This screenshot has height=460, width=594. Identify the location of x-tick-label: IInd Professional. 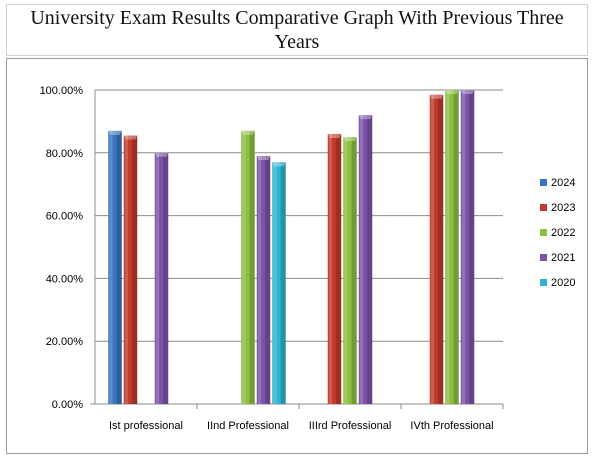
(248, 426).